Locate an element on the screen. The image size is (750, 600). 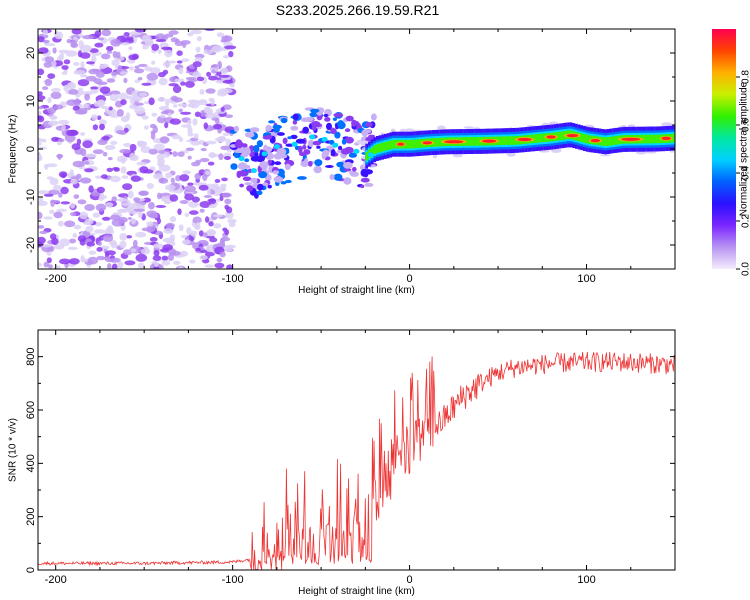
heatmap-bright-spot is located at coordinates (356, 151).